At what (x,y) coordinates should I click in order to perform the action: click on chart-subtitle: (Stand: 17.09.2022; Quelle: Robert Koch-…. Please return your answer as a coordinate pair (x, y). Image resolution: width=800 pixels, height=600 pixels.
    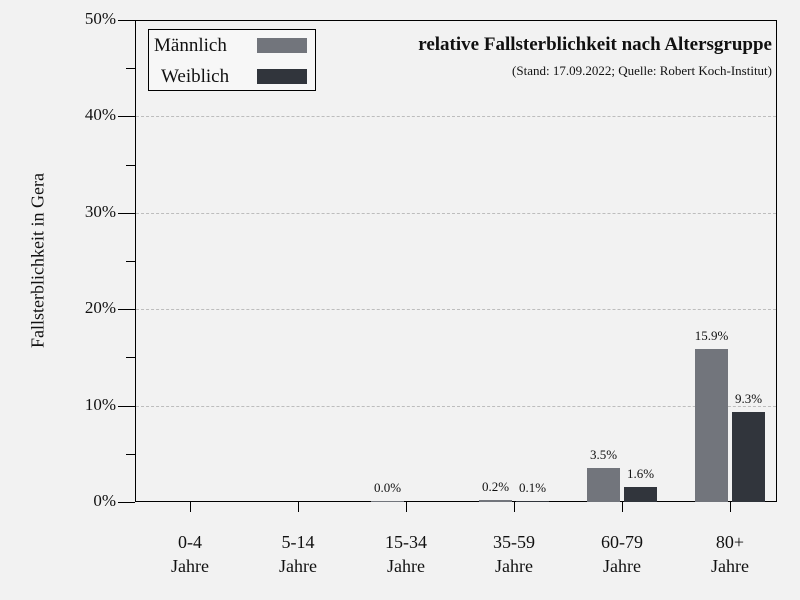
    Looking at the image, I should click on (642, 70).